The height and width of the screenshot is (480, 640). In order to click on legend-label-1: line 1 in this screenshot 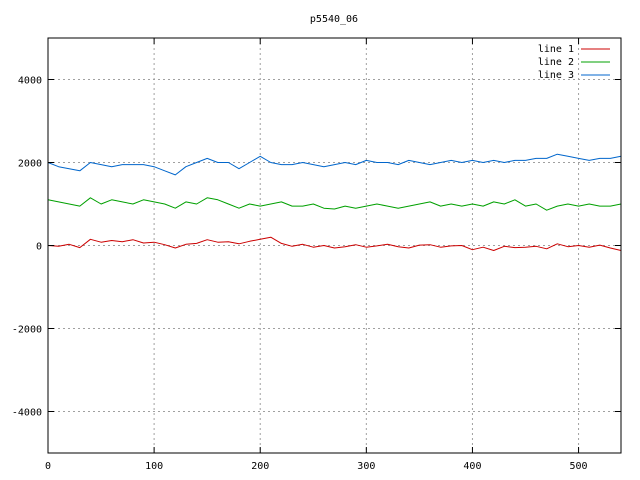, I will do `click(556, 49)`.